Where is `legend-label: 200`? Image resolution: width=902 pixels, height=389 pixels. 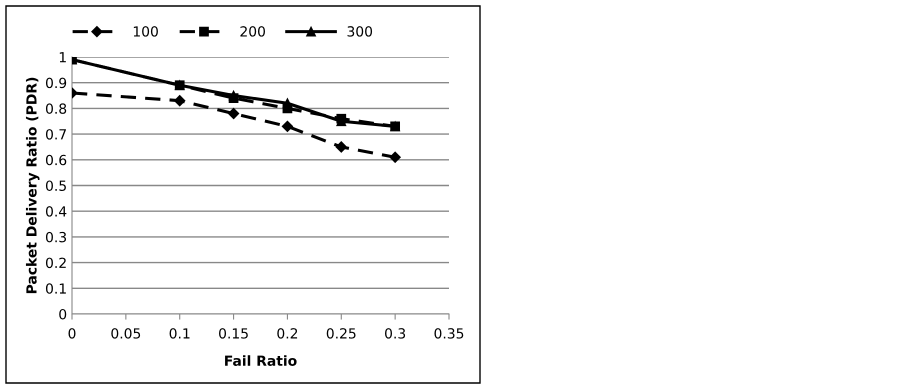 legend-label: 200 is located at coordinates (252, 31).